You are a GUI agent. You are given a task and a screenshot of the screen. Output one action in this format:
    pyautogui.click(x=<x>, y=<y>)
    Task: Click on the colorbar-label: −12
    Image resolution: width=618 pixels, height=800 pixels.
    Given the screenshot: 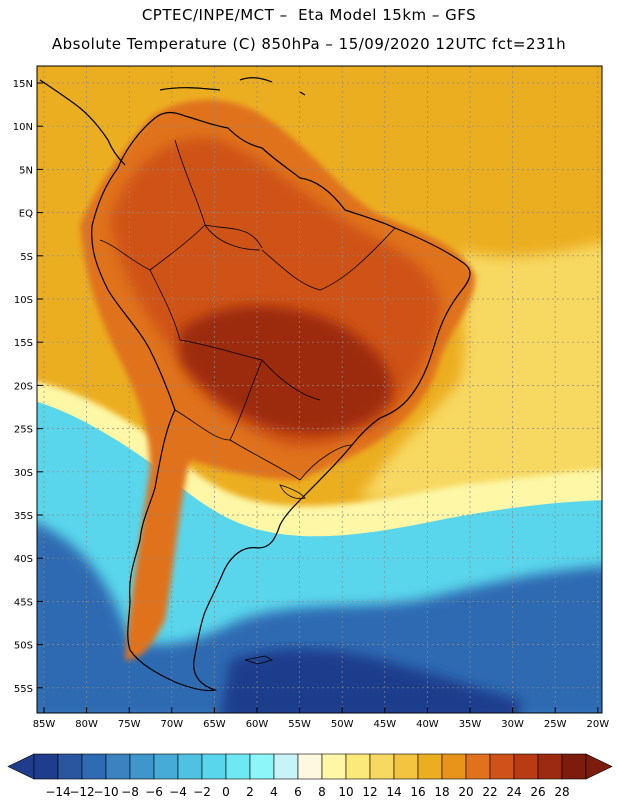 What is the action you would take?
    pyautogui.click(x=81, y=792)
    